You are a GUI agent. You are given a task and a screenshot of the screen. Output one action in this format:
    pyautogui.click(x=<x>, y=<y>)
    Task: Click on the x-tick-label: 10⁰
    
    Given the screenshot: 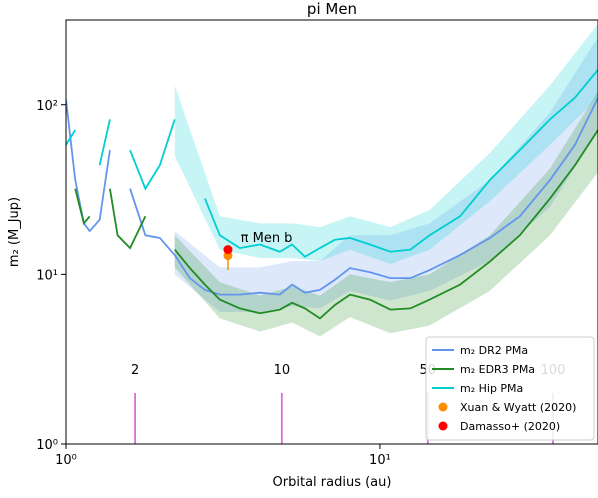 What is the action you would take?
    pyautogui.click(x=66, y=460)
    